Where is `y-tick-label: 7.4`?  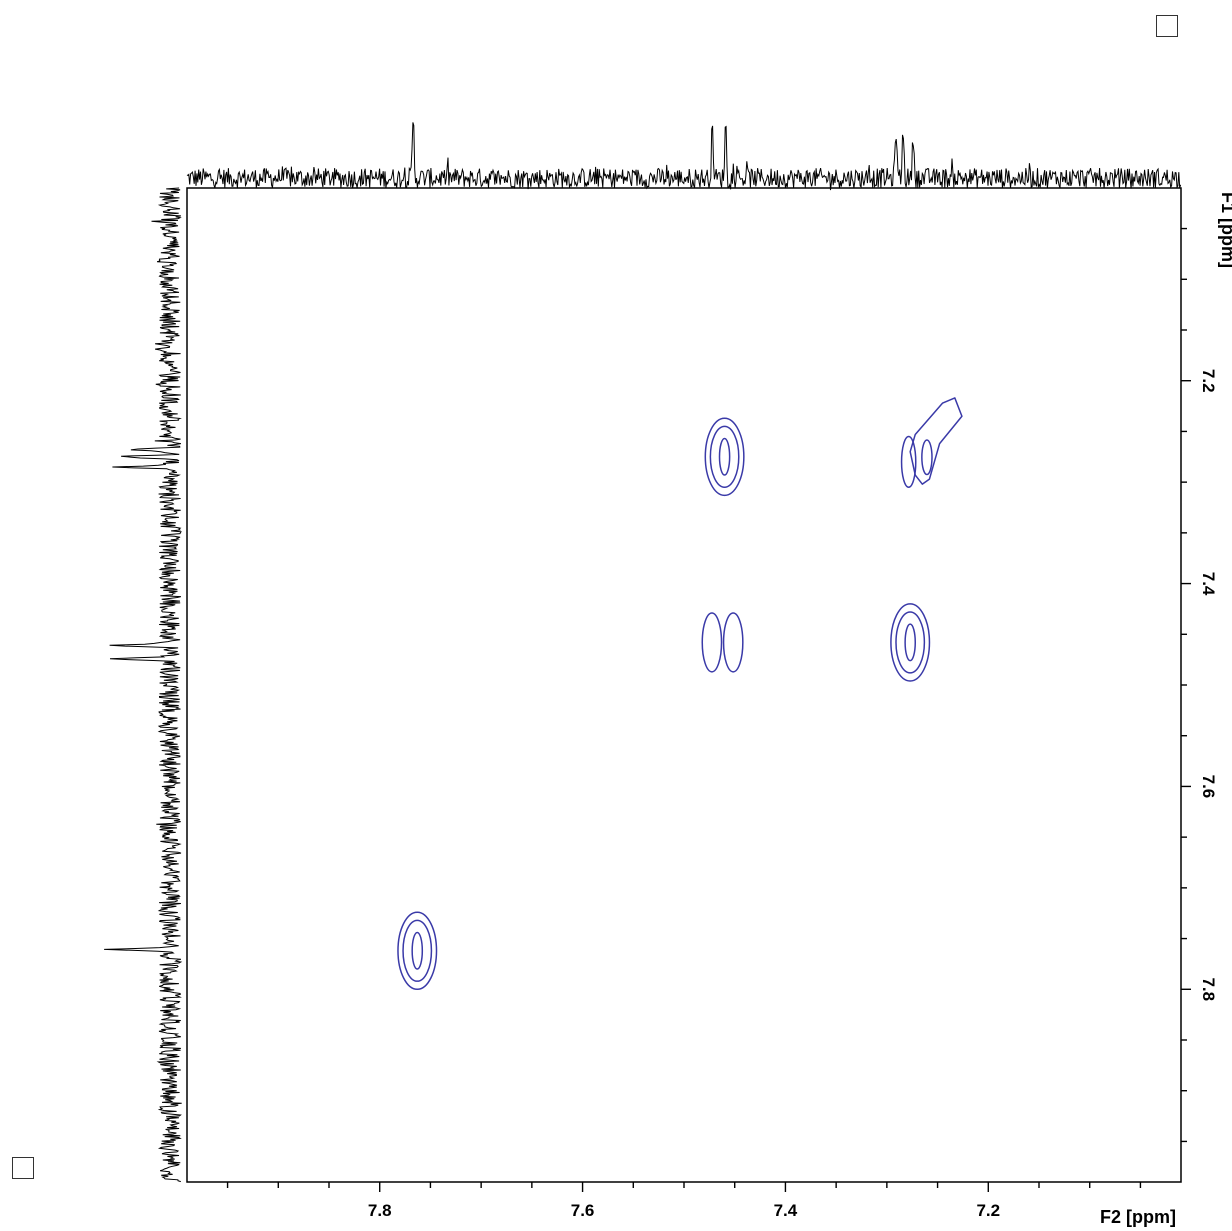
y-tick-label: 7.4 is located at coordinates (1208, 584).